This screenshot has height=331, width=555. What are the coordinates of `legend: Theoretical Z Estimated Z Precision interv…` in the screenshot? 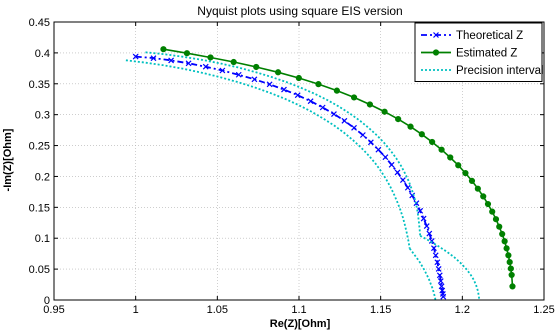 It's located at (479, 52).